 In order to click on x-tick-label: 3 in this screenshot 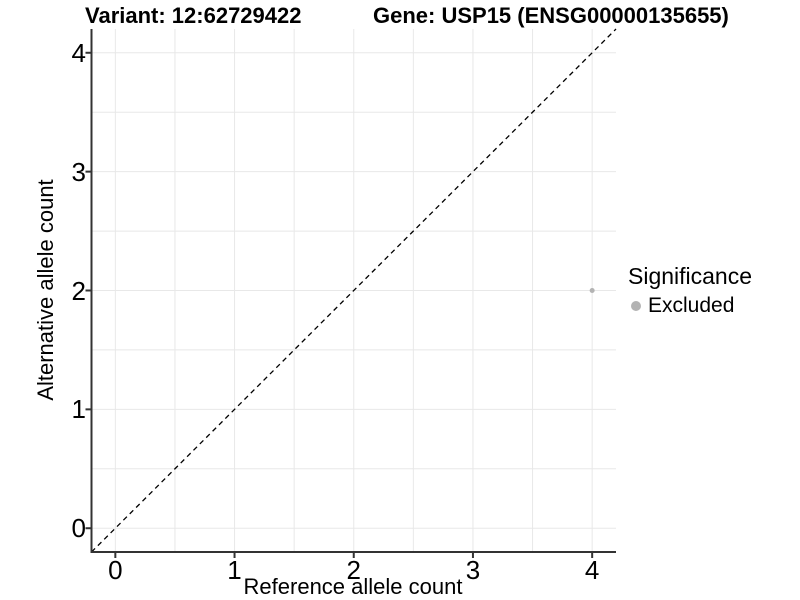, I will do `click(473, 570)`.